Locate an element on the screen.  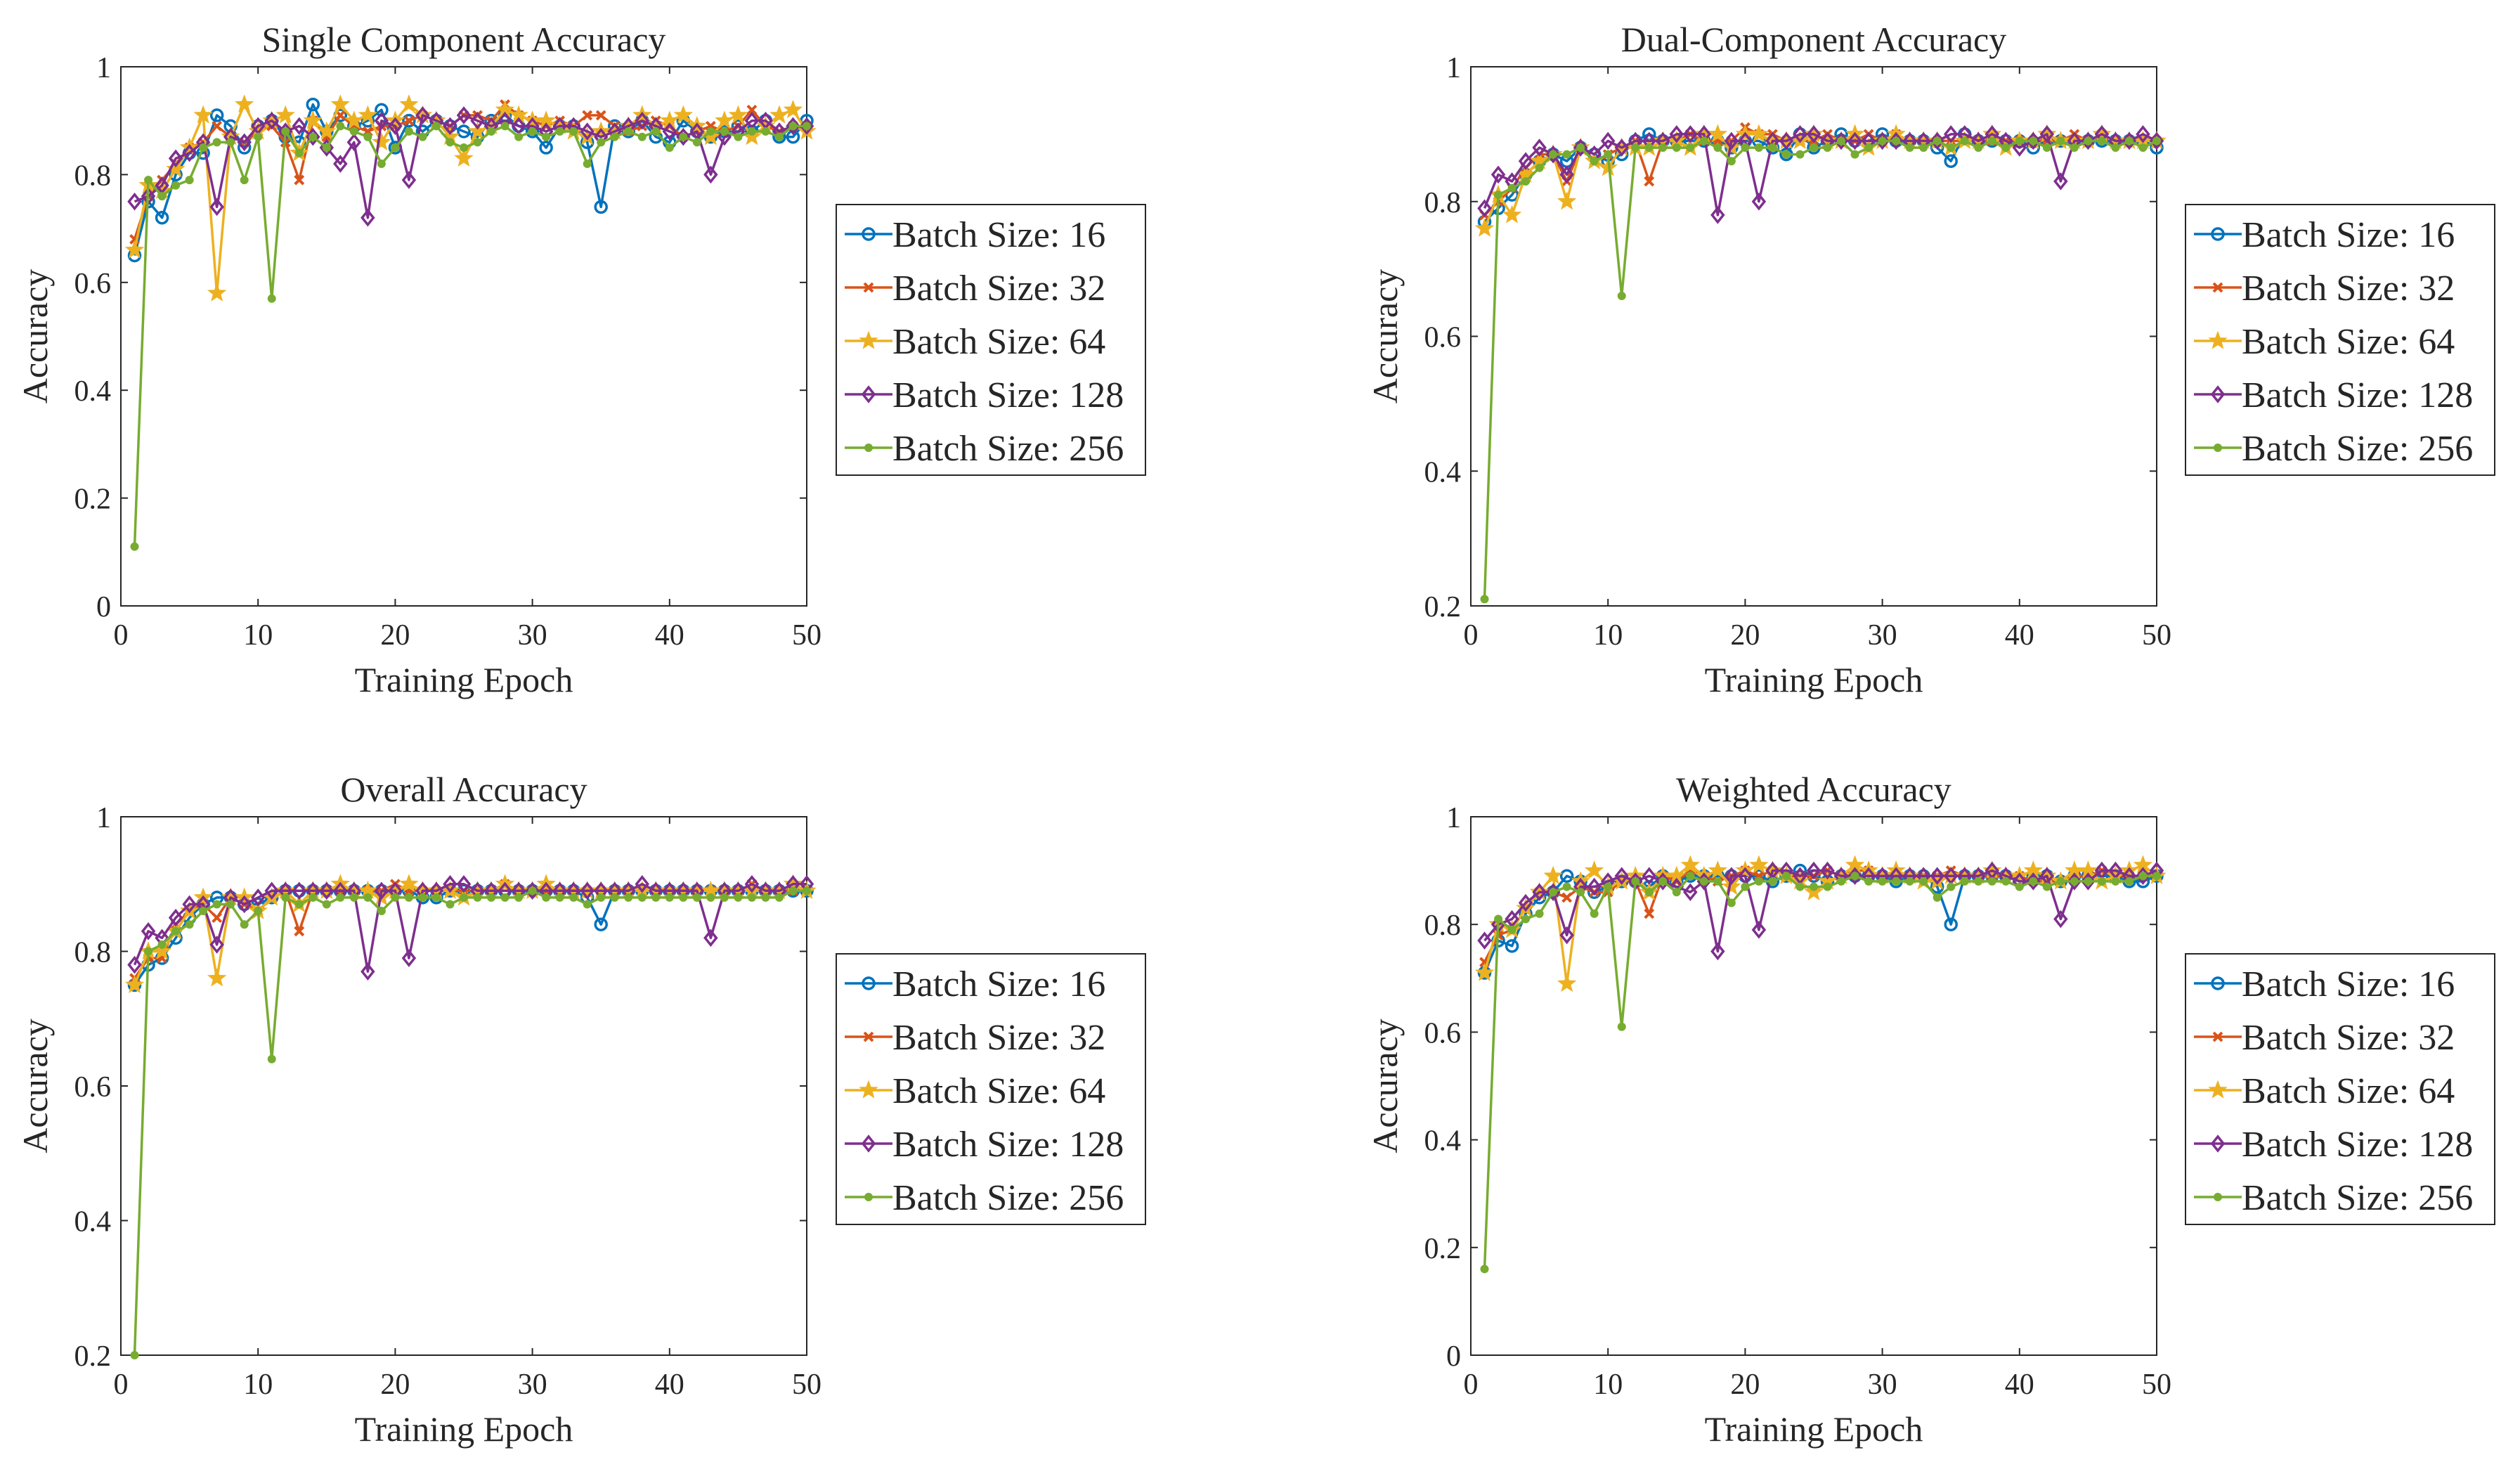
x-tick-label: 10 is located at coordinates (258, 635).